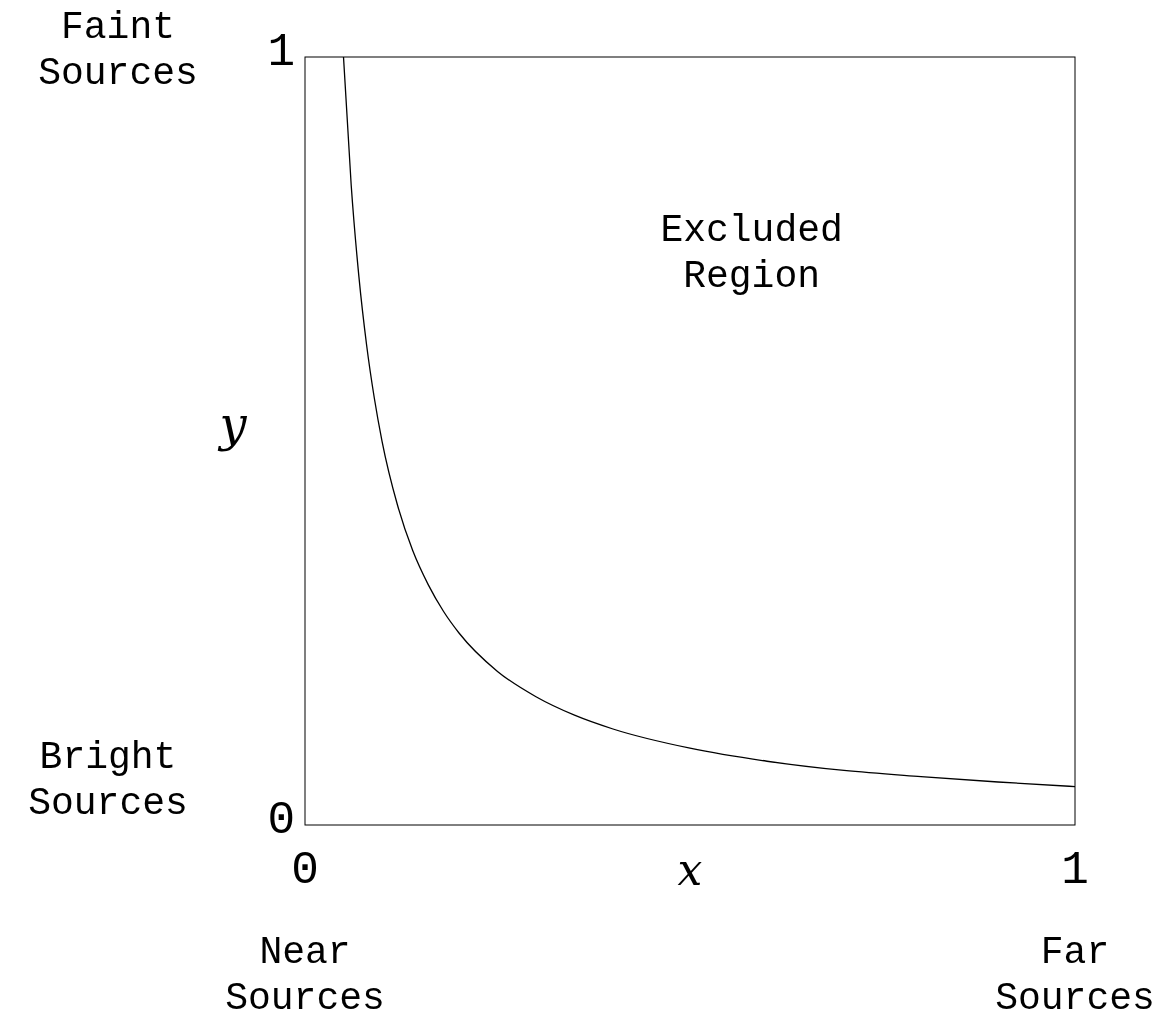 Image resolution: width=1172 pixels, height=1028 pixels. Describe the element at coordinates (108, 780) in the screenshot. I see `text: Bright Sources` at that location.